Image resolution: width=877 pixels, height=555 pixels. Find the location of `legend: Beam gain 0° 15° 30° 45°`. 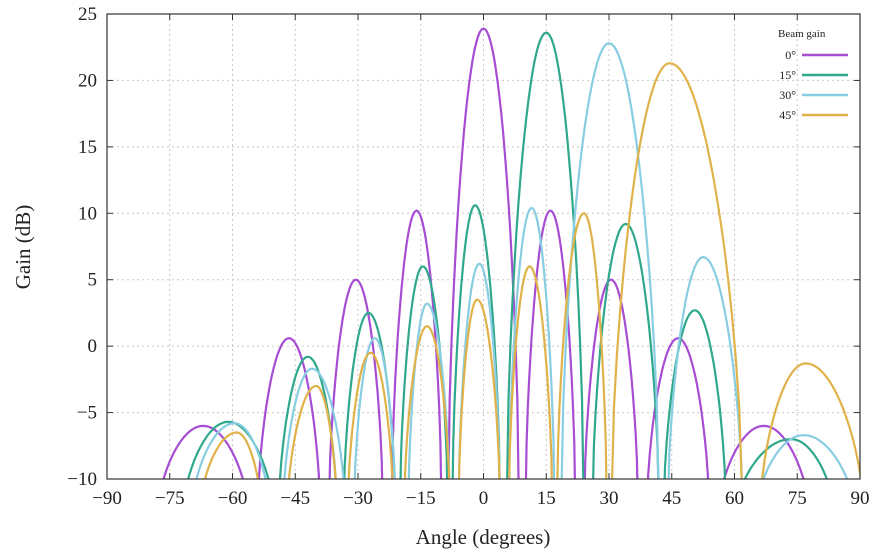

legend: Beam gain 0° 15° 30° 45° is located at coordinates (813, 75).